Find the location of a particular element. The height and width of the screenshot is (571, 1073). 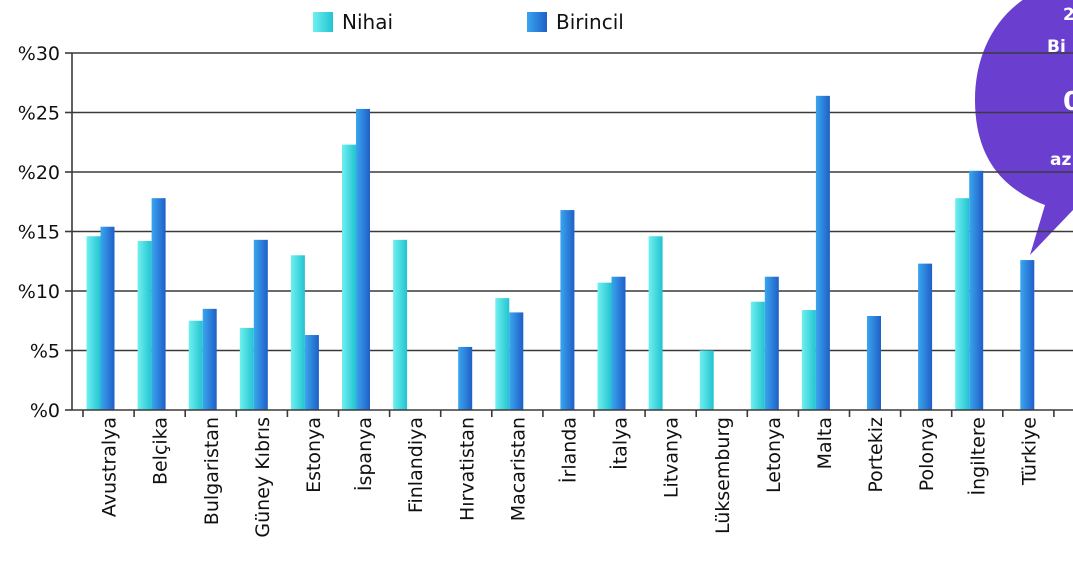

x-tick-label: Lüksemburg is located at coordinates (723, 475).